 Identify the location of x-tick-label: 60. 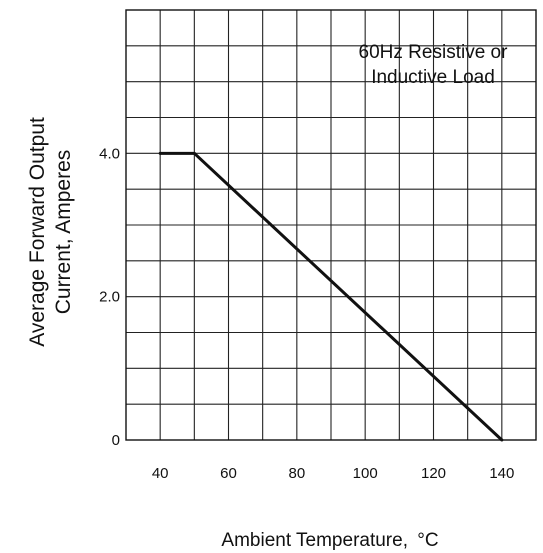
(228, 473).